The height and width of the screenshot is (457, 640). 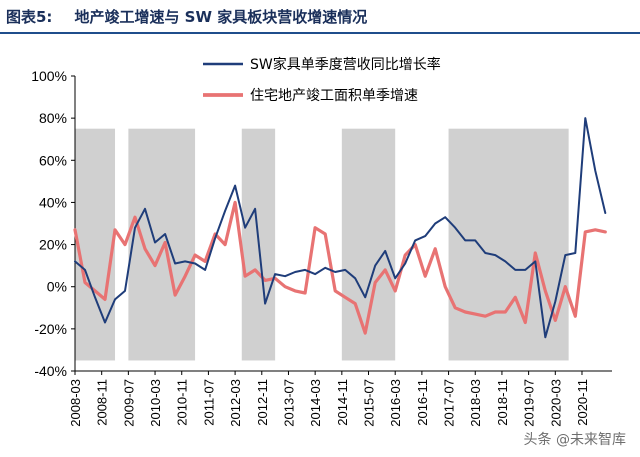 What do you see at coordinates (221, 17) in the screenshot?
I see `figure-title-text: 地产竣工增速与 SW 家具板块营收增速情况` at bounding box center [221, 17].